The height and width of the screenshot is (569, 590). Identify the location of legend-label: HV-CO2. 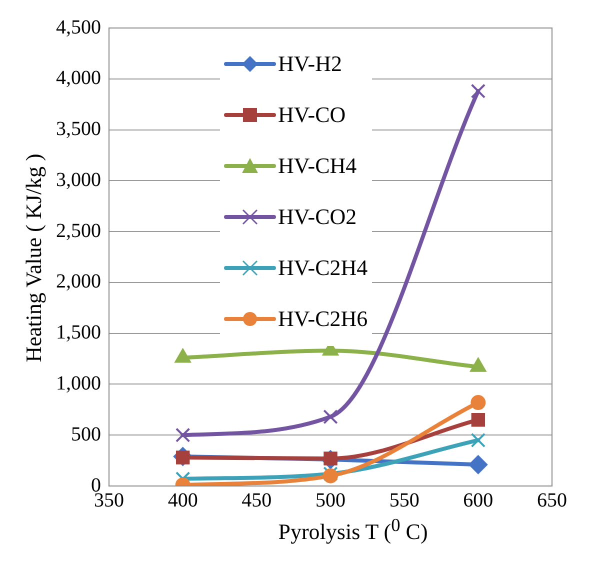
(317, 217).